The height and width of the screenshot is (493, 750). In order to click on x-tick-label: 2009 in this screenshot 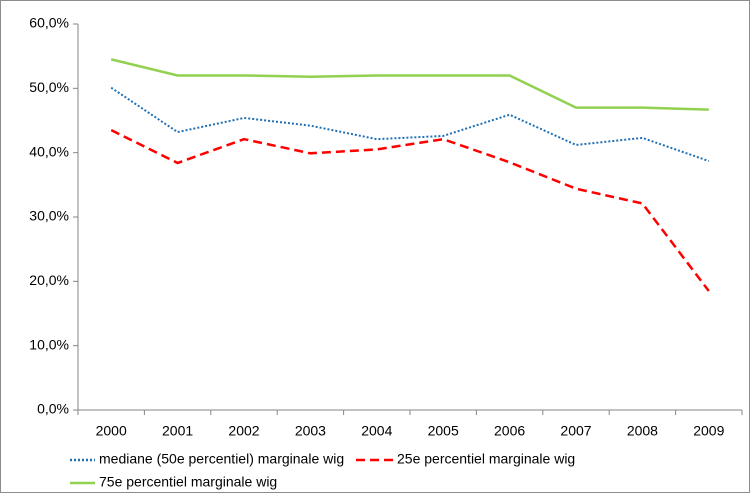, I will do `click(708, 431)`.